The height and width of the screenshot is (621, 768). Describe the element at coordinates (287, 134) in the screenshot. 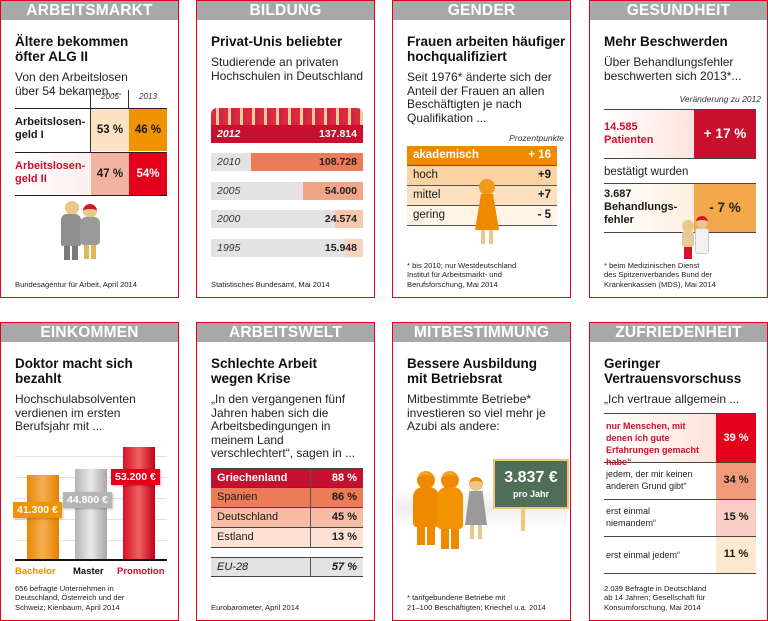

I see `bar-row-2012: 2012 137.814` at that location.